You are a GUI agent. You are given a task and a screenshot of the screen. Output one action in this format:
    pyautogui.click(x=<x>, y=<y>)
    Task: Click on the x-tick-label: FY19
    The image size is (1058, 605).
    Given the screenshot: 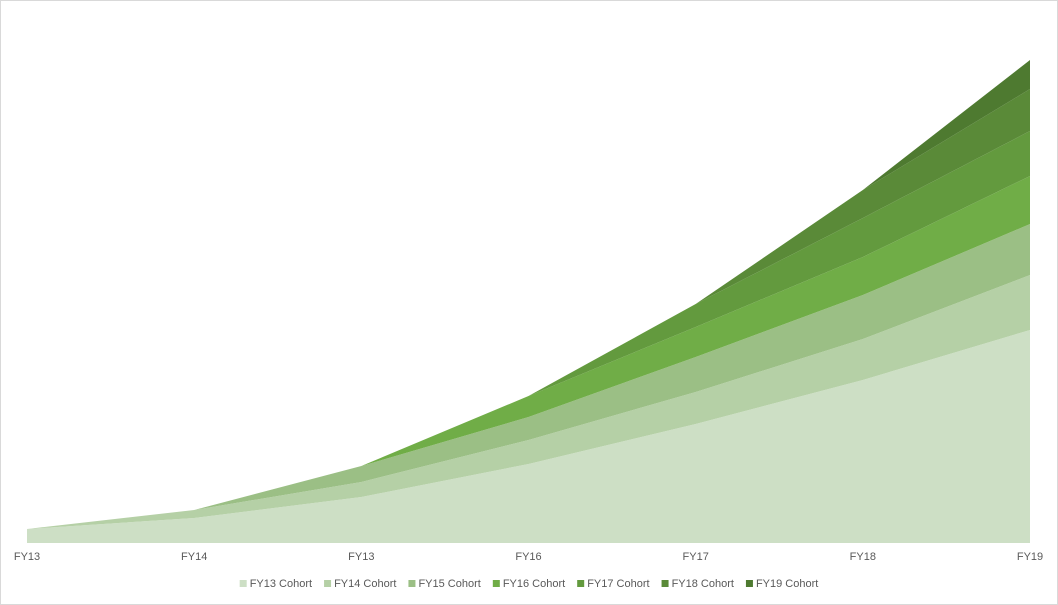 What is the action you would take?
    pyautogui.click(x=1030, y=557)
    